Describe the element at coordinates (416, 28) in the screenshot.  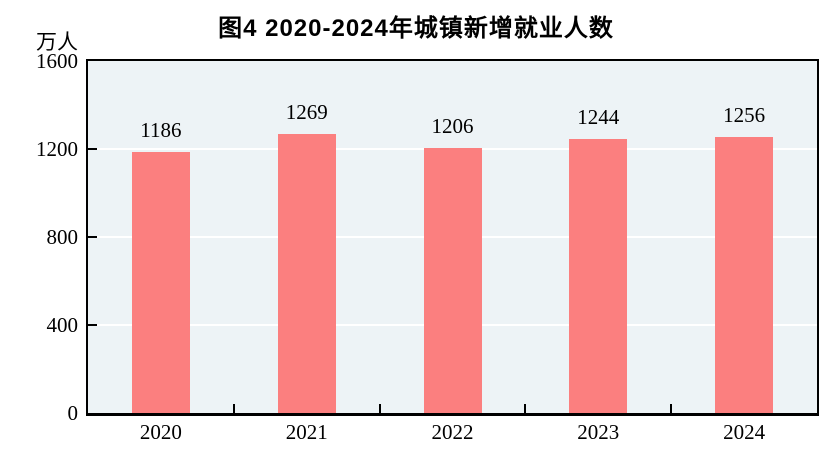
I see `chart-title: 图4 2020-2024年城镇新增就业人数` at that location.